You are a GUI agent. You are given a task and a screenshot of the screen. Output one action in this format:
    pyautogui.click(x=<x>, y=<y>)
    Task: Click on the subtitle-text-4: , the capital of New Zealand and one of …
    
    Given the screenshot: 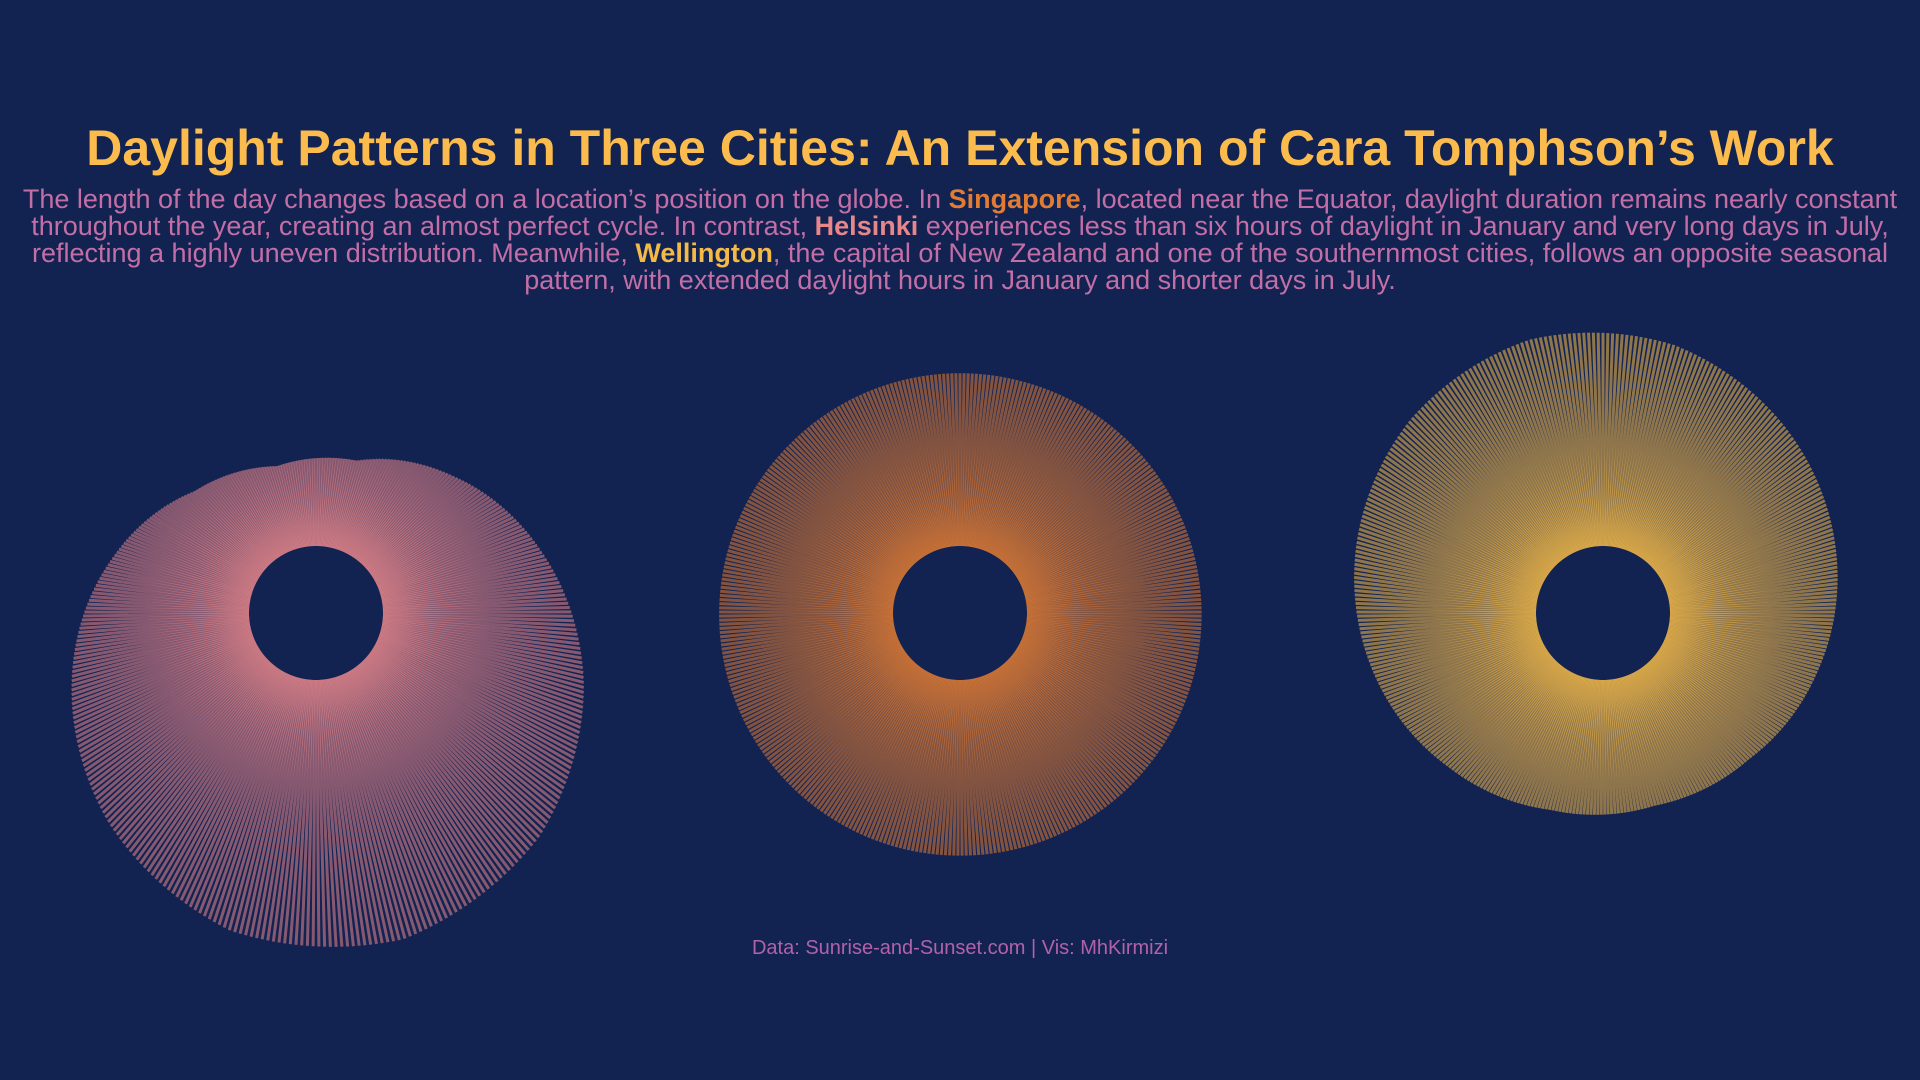 What is the action you would take?
    pyautogui.click(x=1206, y=266)
    